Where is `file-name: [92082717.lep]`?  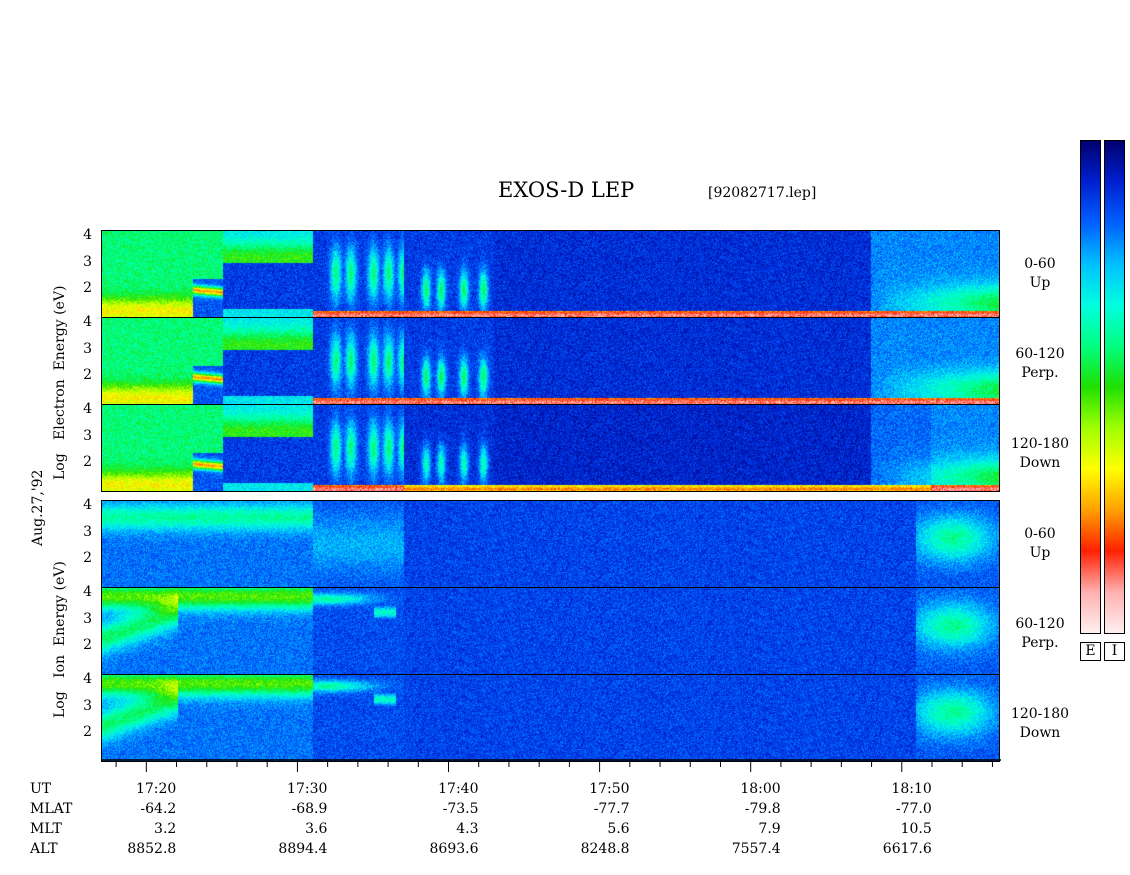
file-name: [92082717.lep] is located at coordinates (762, 193).